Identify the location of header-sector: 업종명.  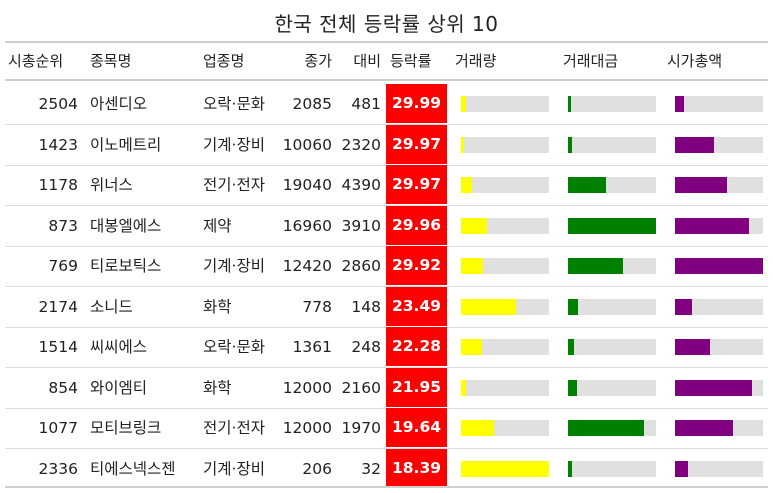
(224, 61).